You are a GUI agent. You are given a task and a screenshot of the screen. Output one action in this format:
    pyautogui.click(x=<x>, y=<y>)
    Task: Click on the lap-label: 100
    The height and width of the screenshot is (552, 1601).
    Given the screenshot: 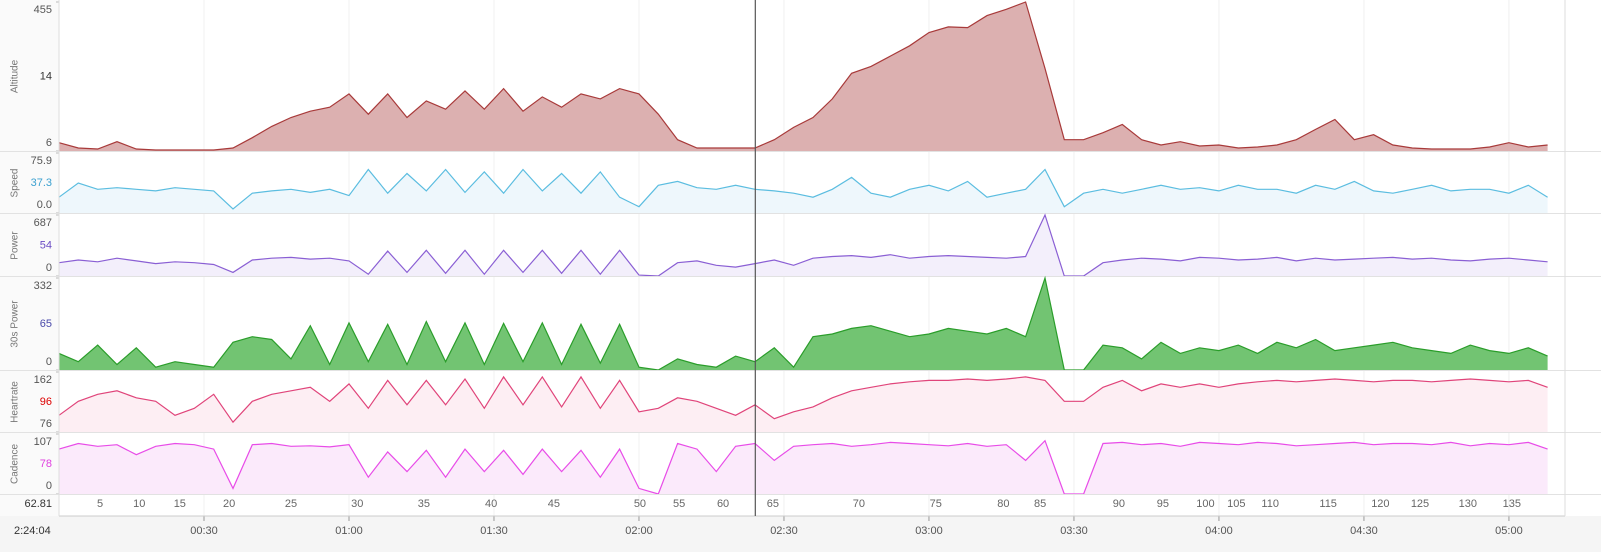 What is the action you would take?
    pyautogui.click(x=1205, y=504)
    